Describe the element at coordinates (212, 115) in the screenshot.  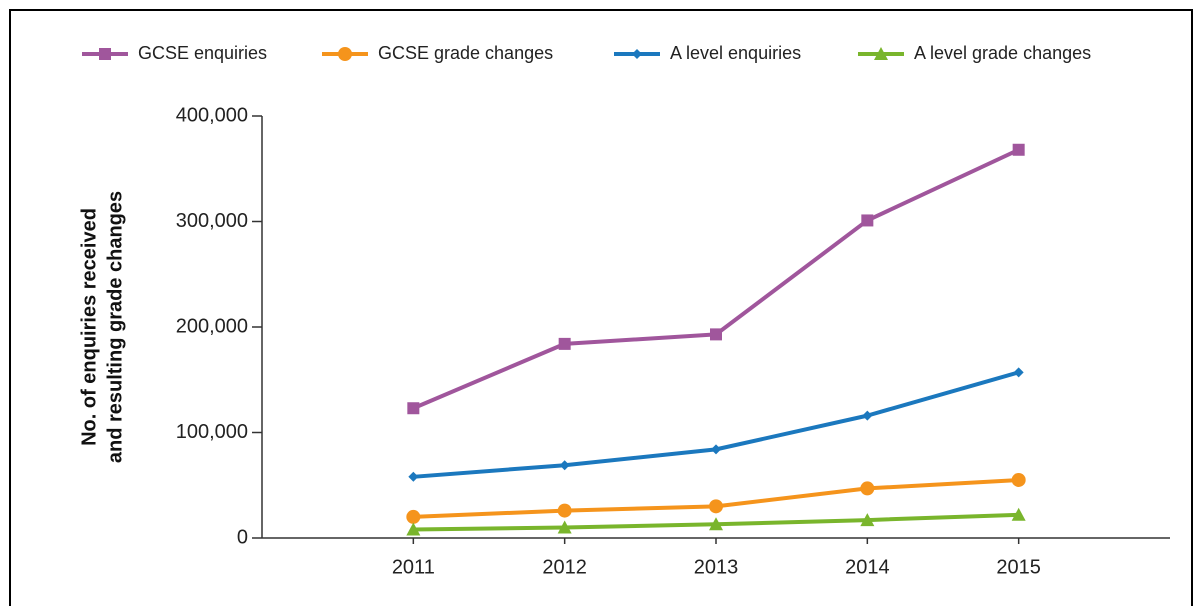
I see `y-tick-label: 400,000` at that location.